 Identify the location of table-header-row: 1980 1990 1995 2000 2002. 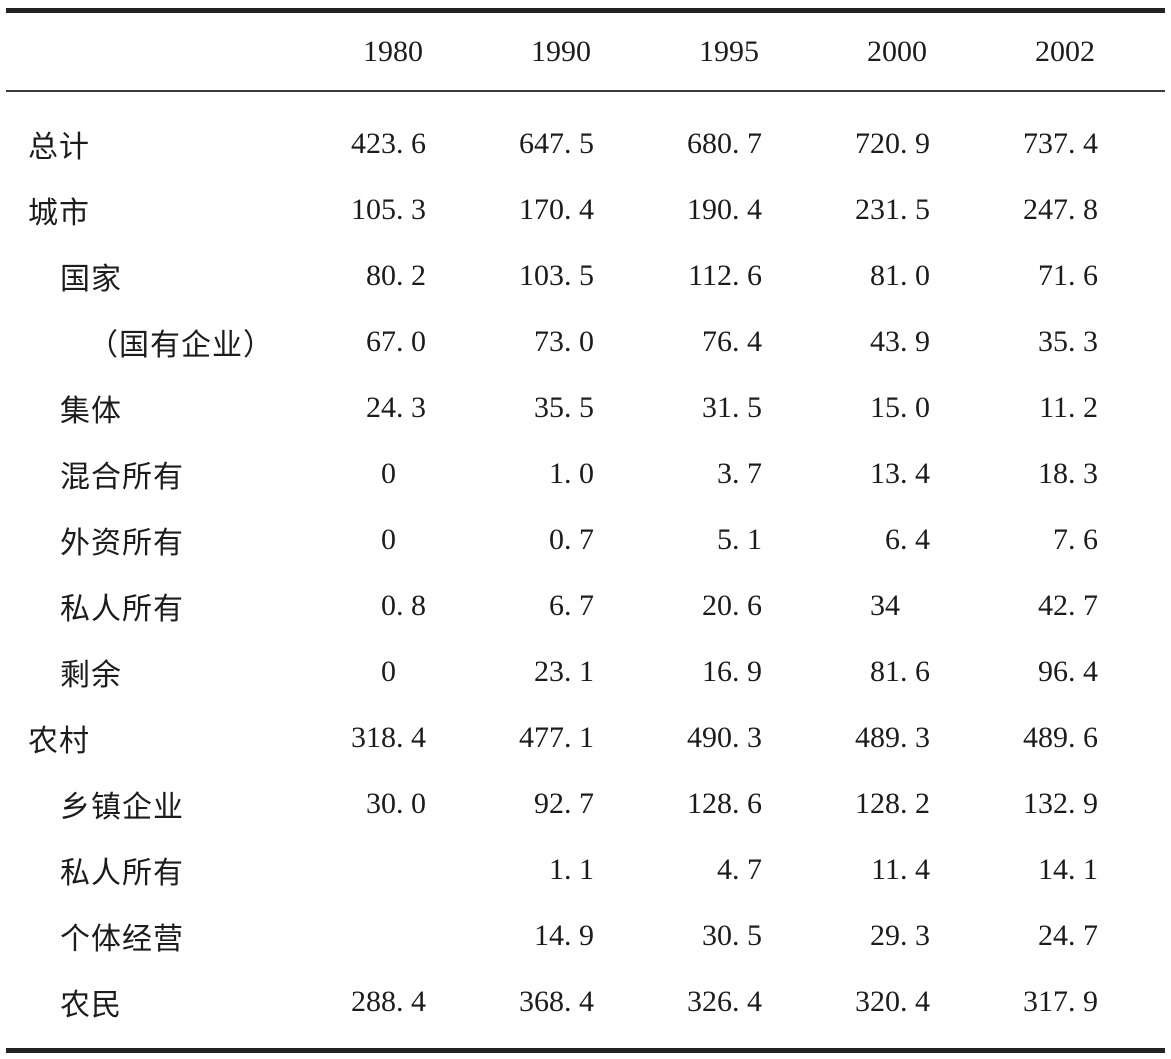
(585, 51).